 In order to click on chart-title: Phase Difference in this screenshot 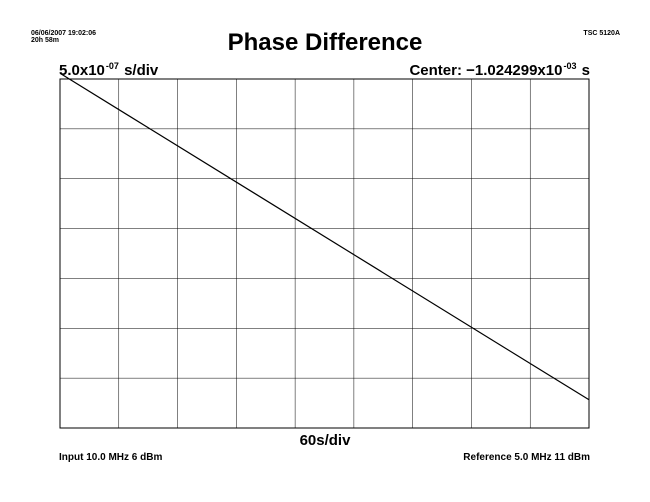, I will do `click(325, 42)`.